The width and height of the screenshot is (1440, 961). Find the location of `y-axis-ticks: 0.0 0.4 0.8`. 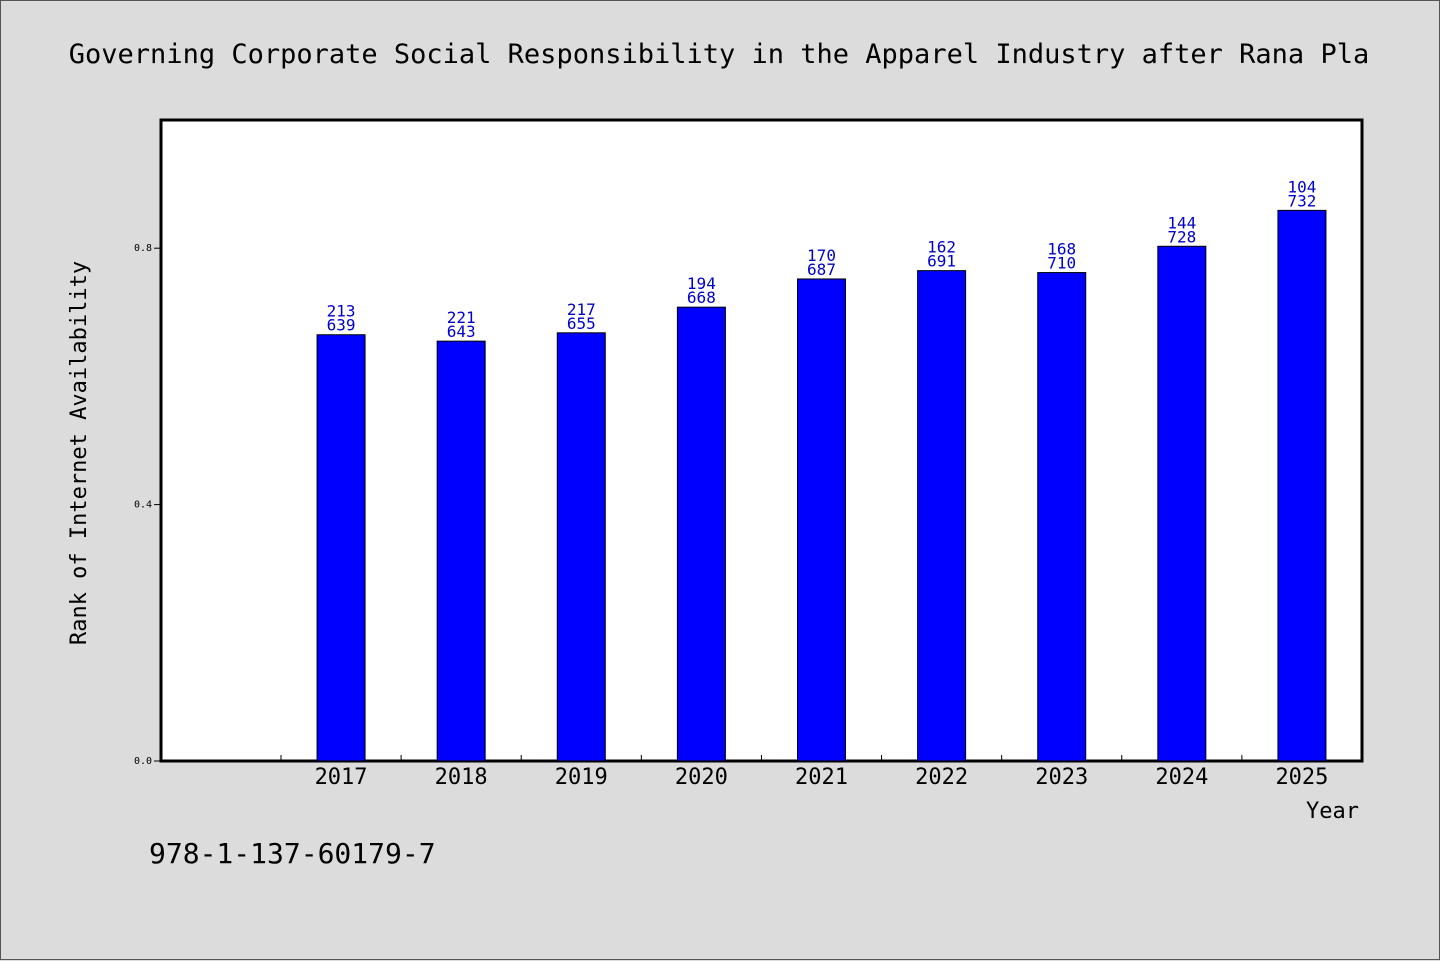

y-axis-ticks: 0.0 0.4 0.8 is located at coordinates (147, 505).